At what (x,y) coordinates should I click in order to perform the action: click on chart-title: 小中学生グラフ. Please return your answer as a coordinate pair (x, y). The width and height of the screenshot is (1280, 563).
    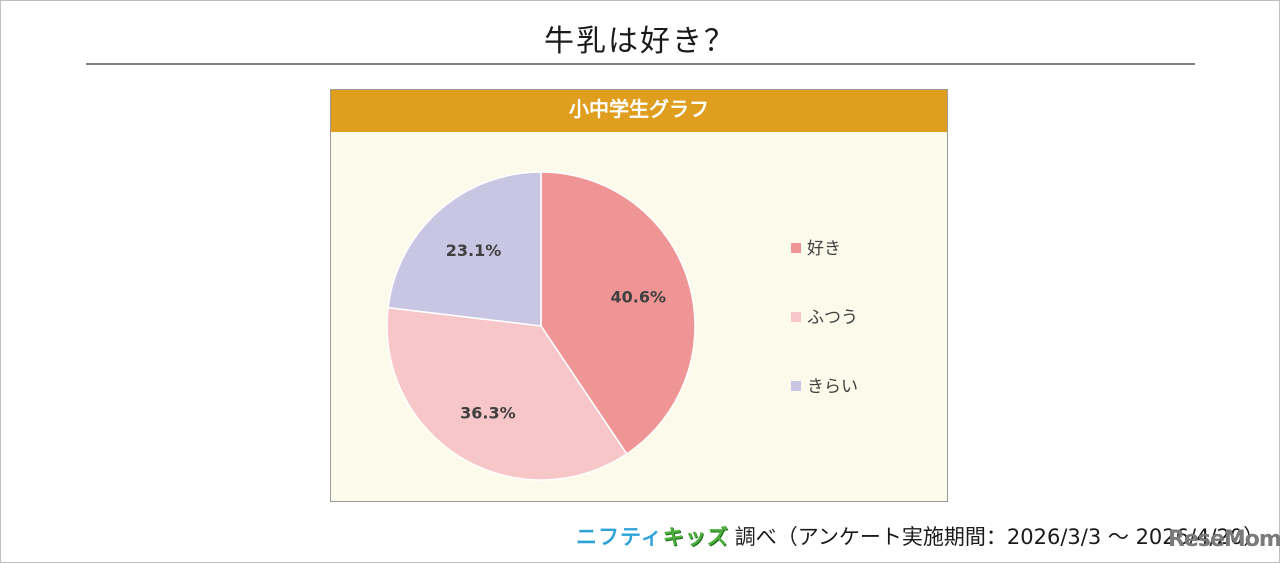
    Looking at the image, I should click on (639, 111).